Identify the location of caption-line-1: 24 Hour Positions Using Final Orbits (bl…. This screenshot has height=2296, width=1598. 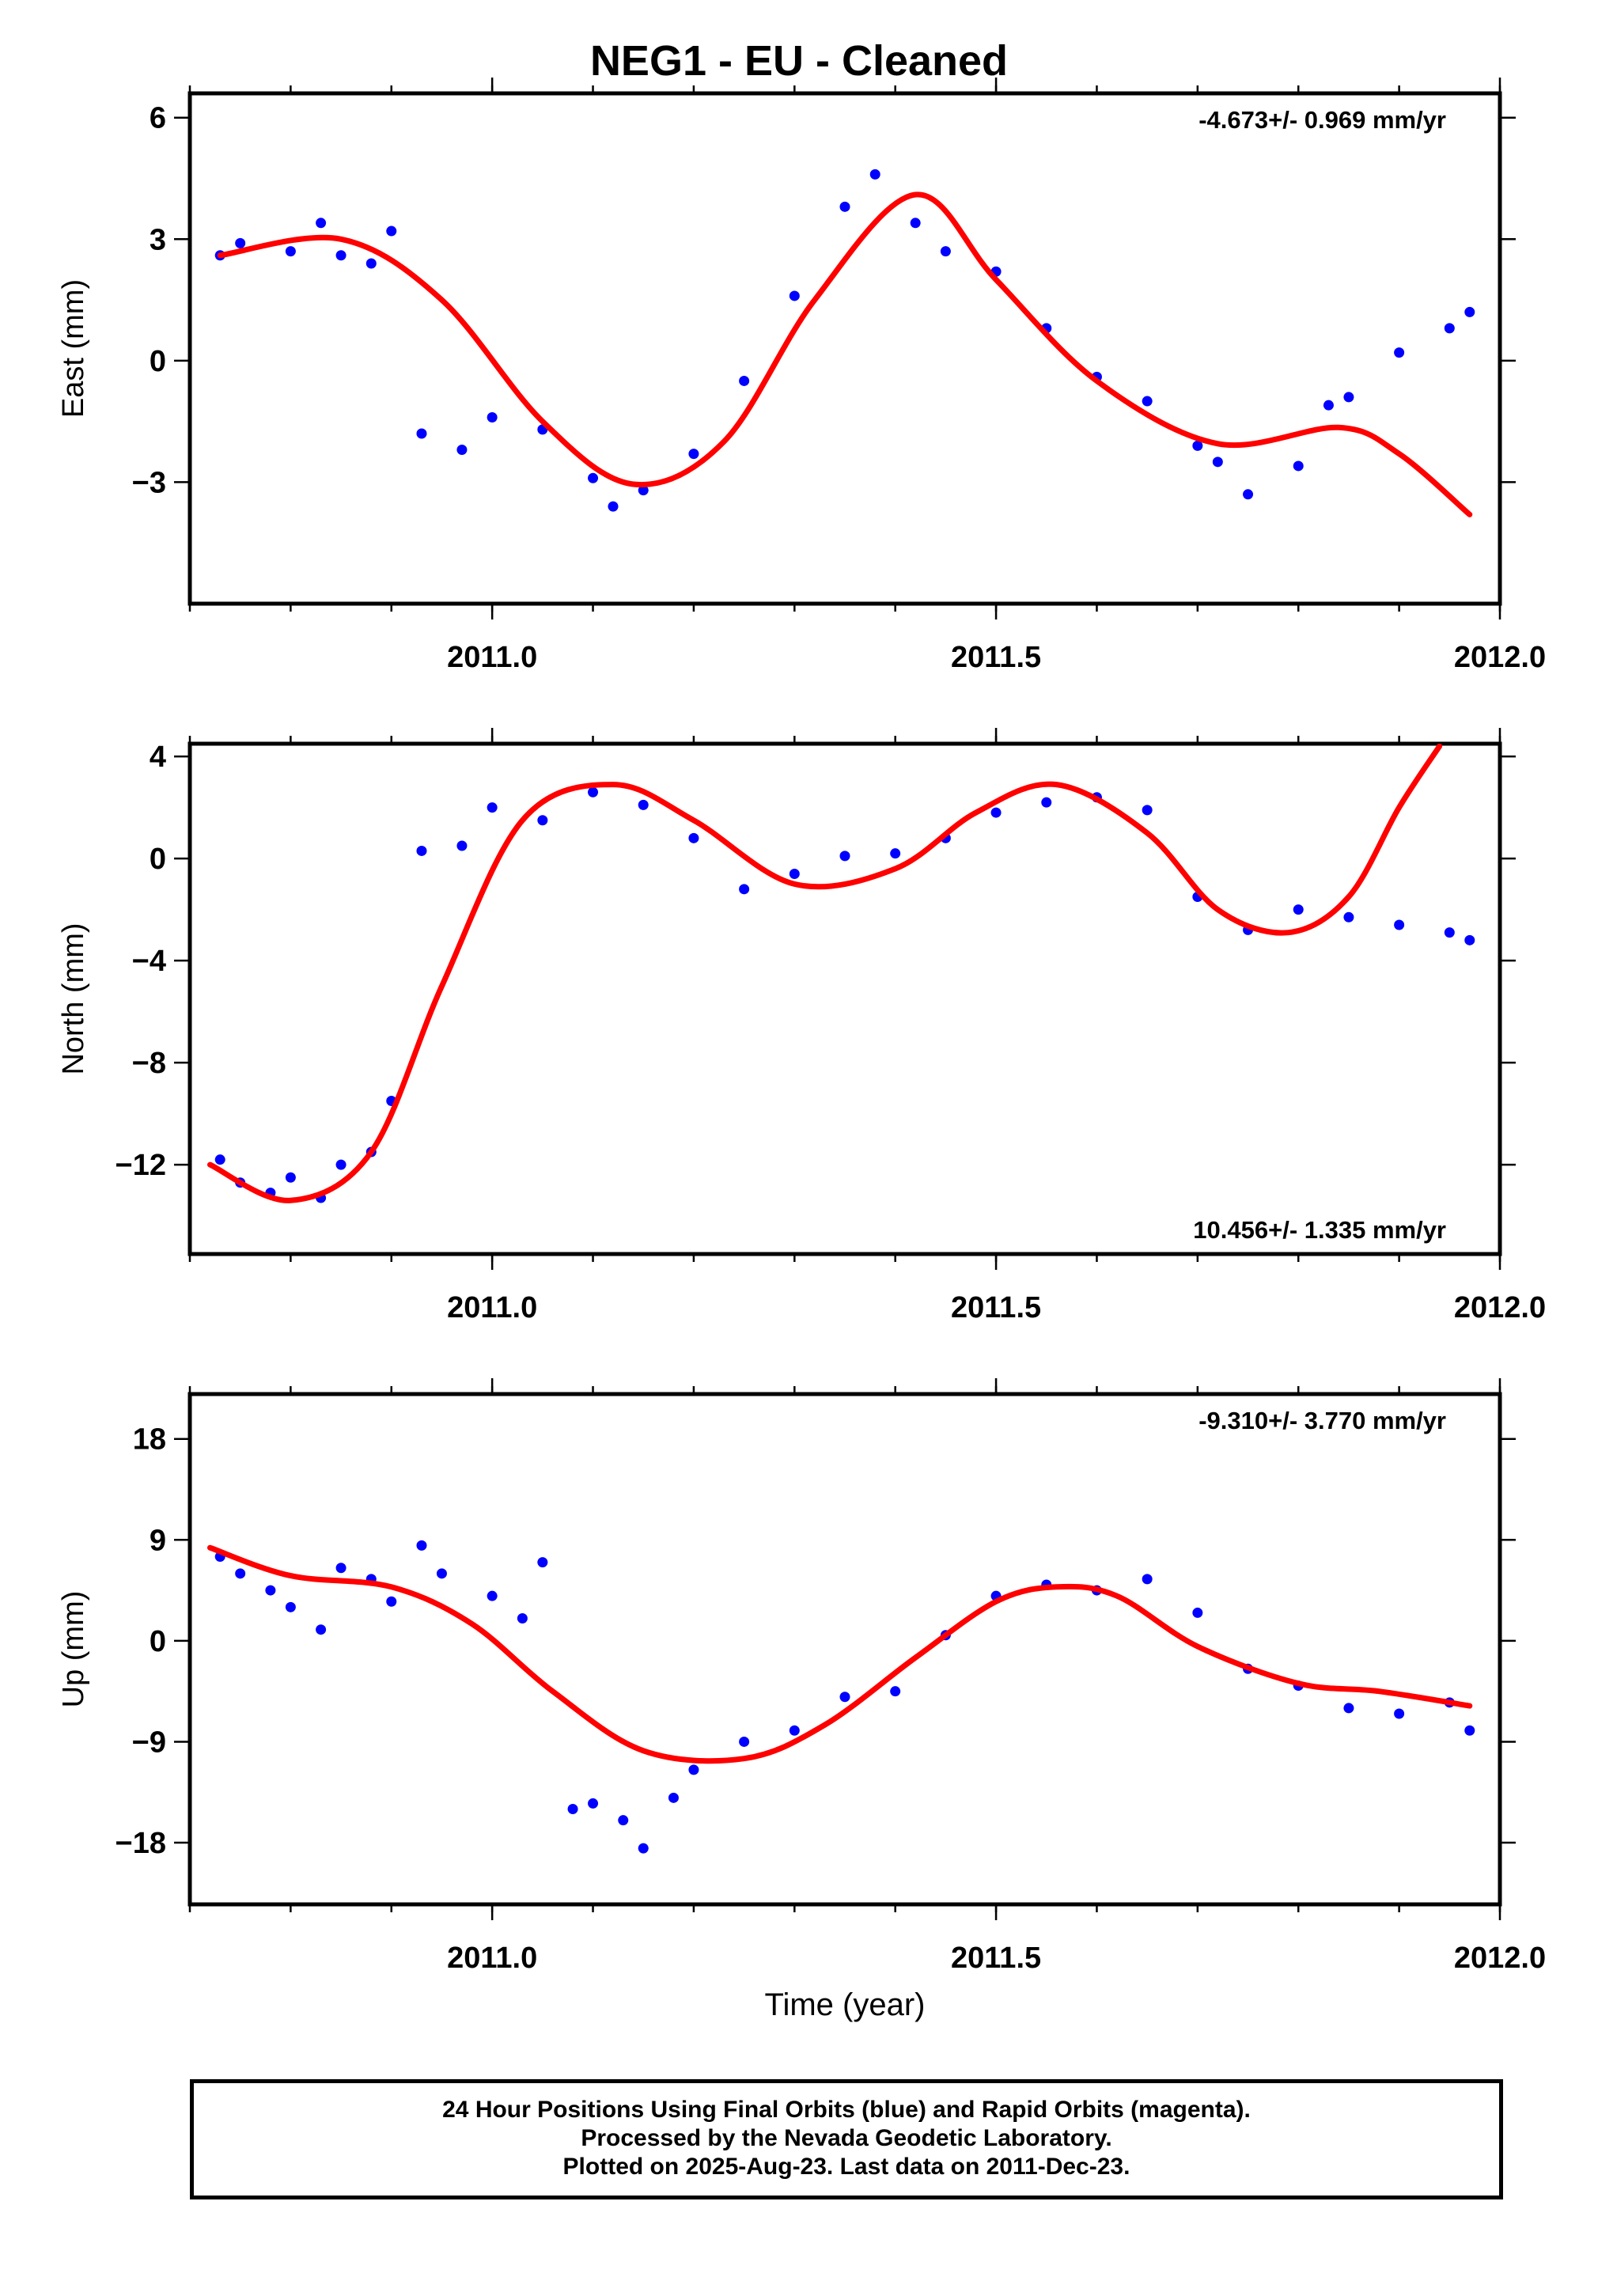
(846, 2110).